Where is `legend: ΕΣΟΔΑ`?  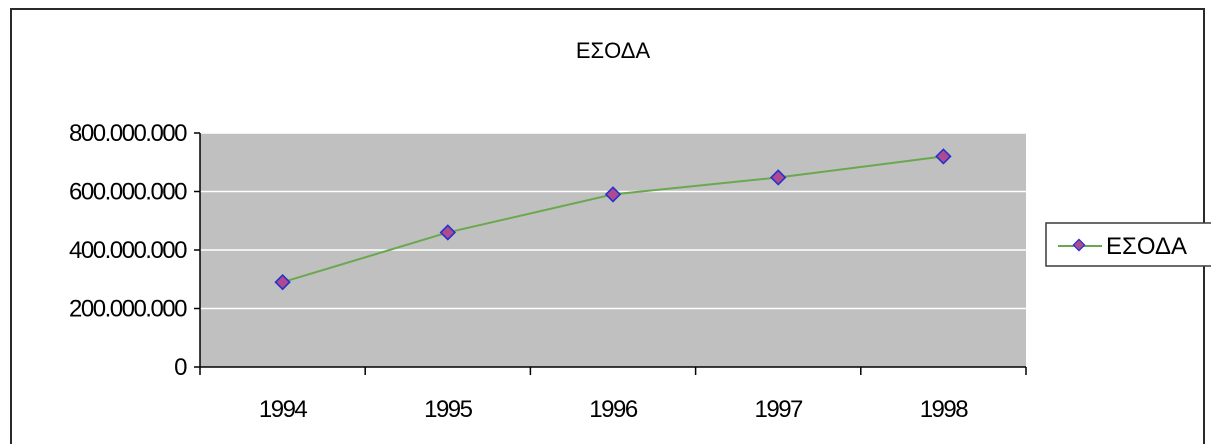
legend: ΕΣΟΔΑ is located at coordinates (1128, 244).